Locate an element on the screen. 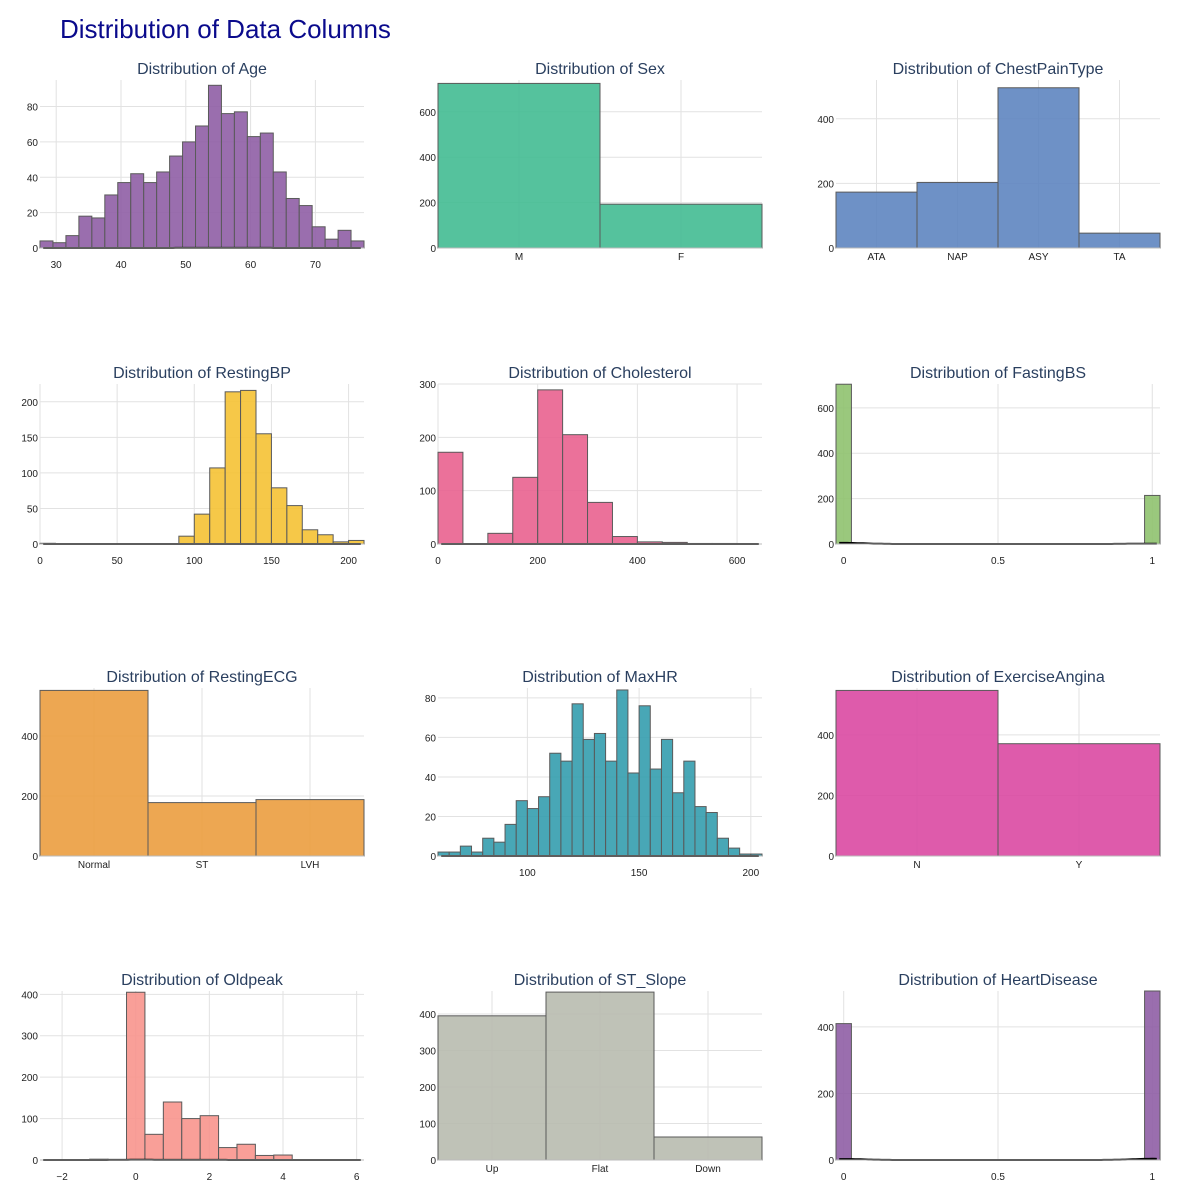 This screenshot has height=1200, width=1200. chart-title: Distribution of ST_Slope is located at coordinates (600, 980).